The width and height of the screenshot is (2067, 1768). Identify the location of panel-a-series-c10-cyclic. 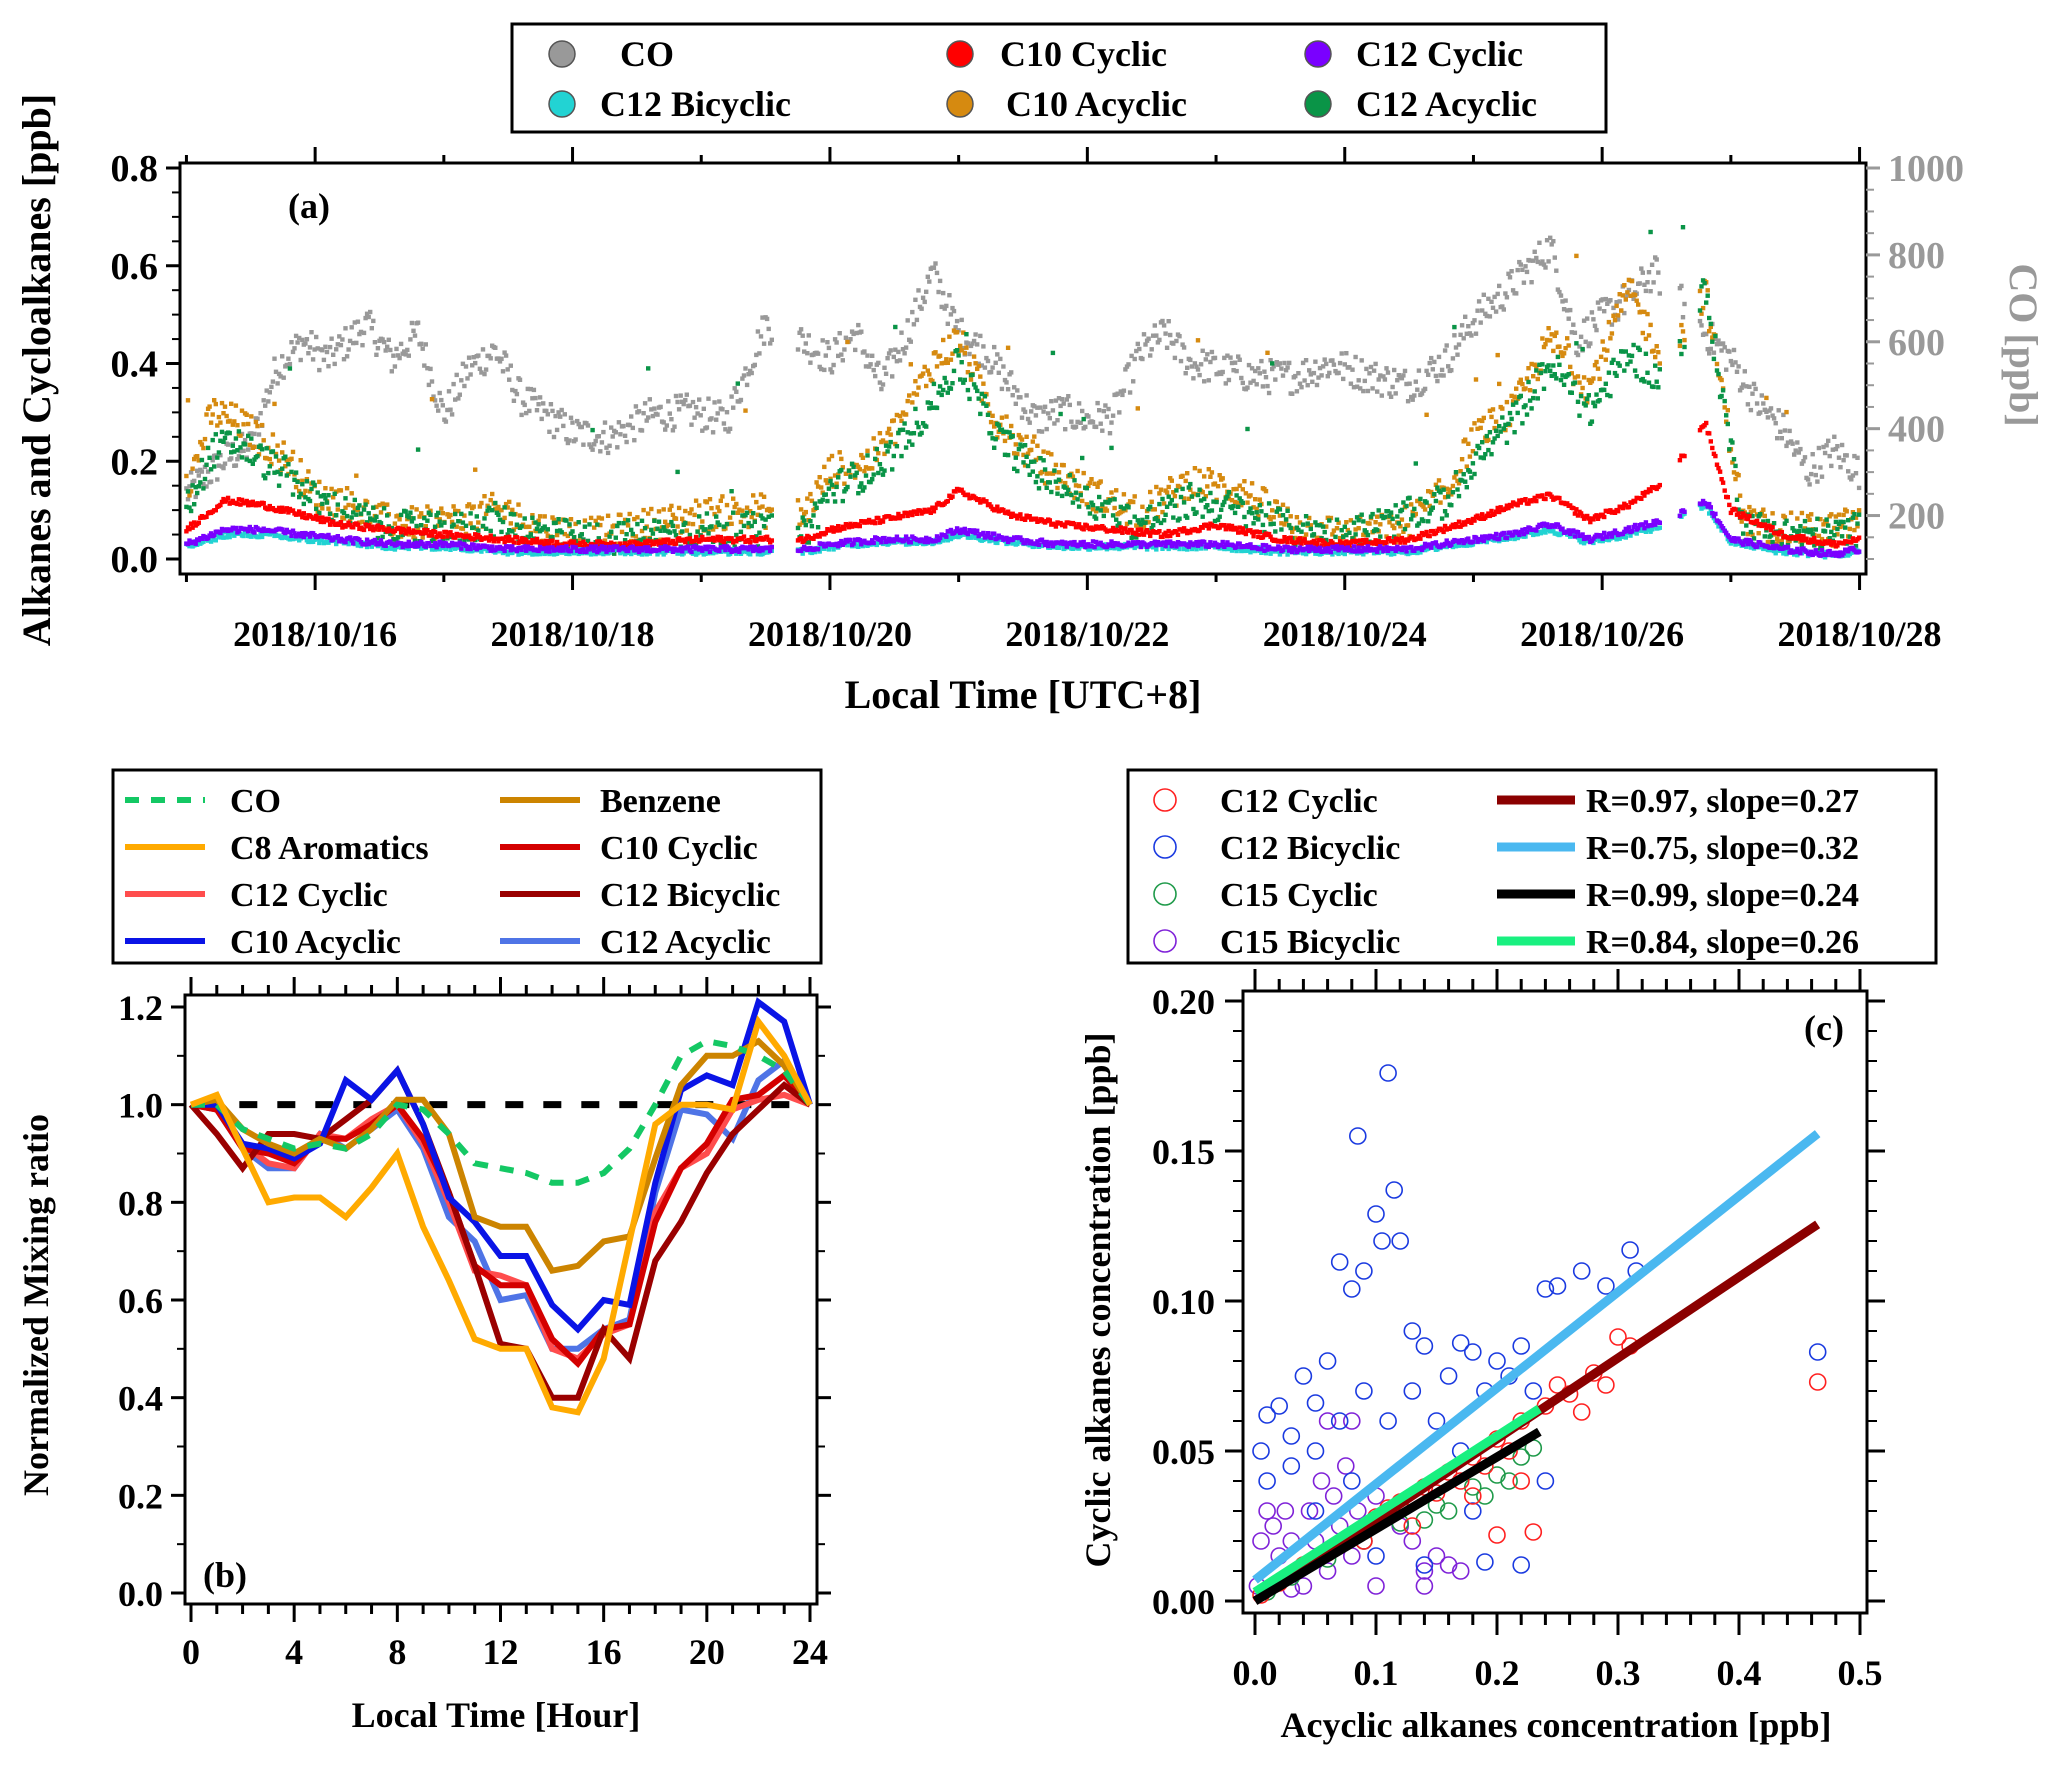
(1023, 485).